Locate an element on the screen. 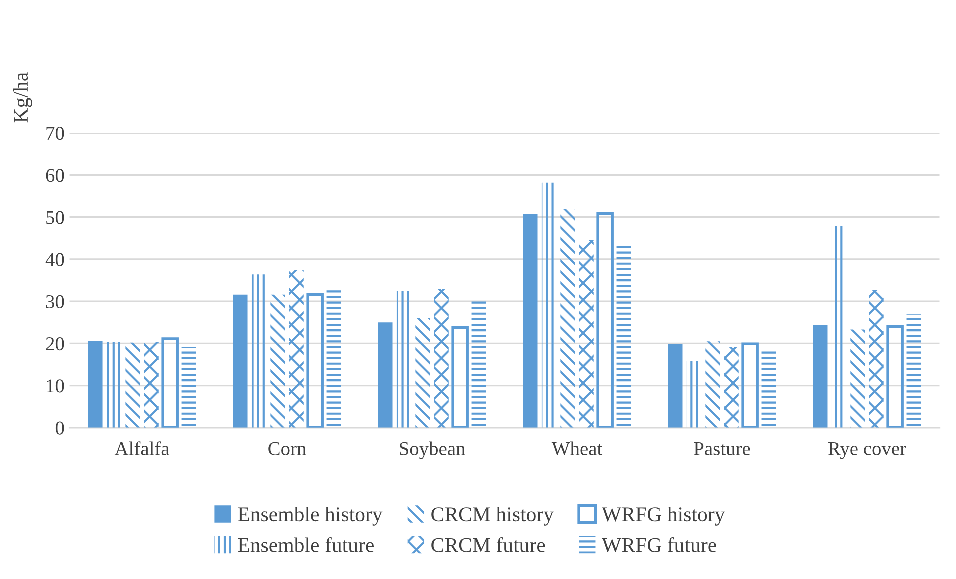  x-tick-label: Rye cover is located at coordinates (867, 451).